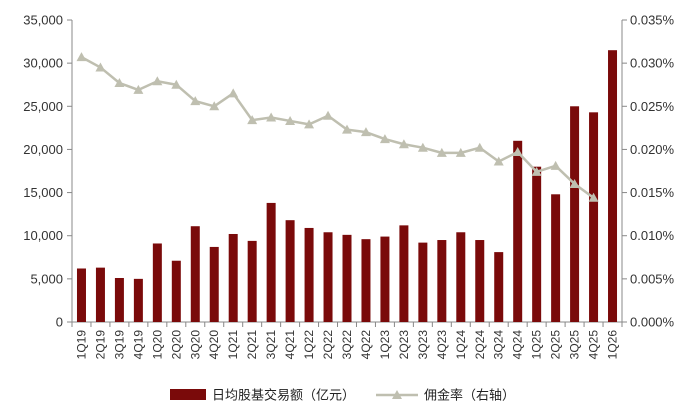  What do you see at coordinates (652, 192) in the screenshot?
I see `right-tick-label: 0.015%` at bounding box center [652, 192].